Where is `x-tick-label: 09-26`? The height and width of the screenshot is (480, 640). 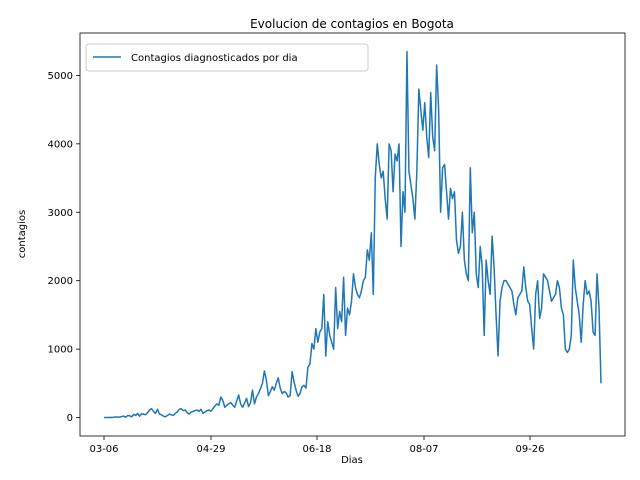 x-tick-label: 09-26 is located at coordinates (529, 449).